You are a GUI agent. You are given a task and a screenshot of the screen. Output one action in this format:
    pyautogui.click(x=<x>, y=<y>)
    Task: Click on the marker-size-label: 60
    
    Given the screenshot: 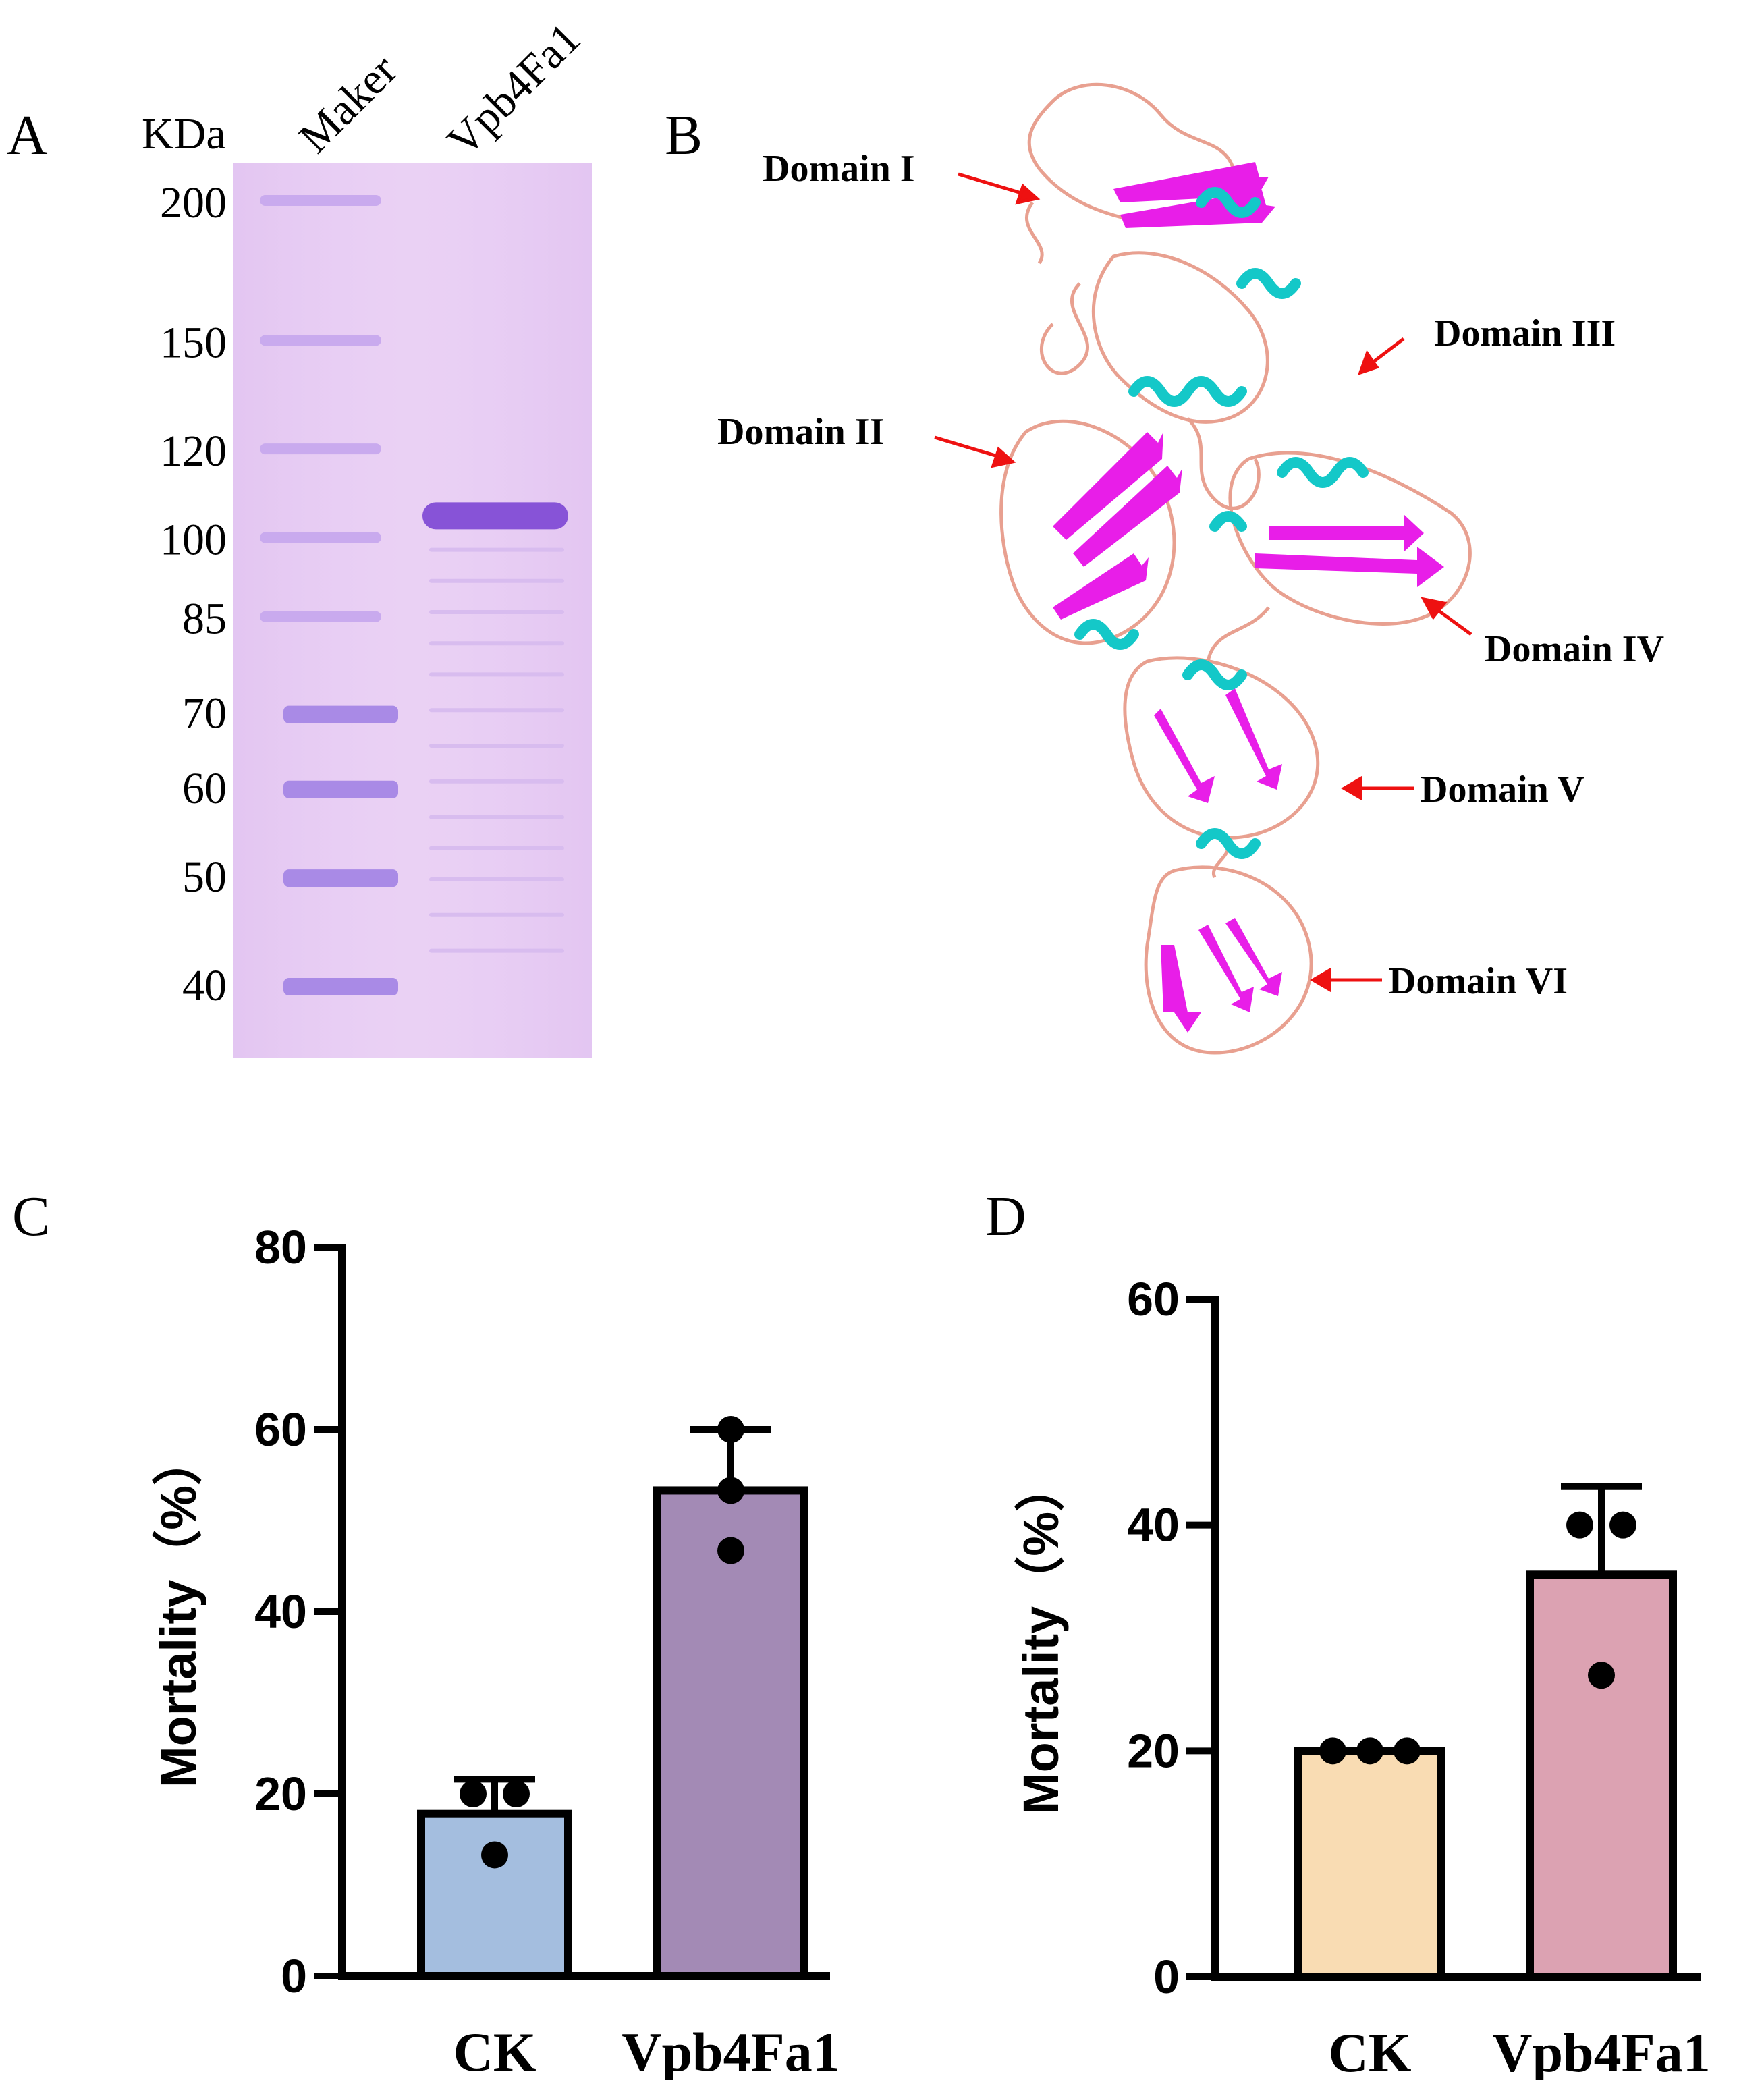 What is the action you would take?
    pyautogui.click(x=204, y=788)
    